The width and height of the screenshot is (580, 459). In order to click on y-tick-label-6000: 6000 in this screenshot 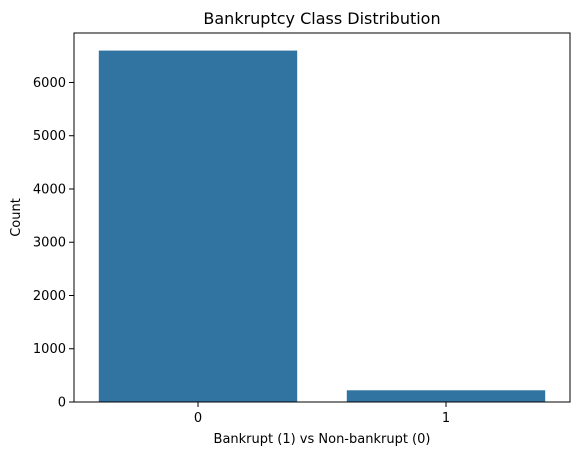, I will do `click(49, 83)`.